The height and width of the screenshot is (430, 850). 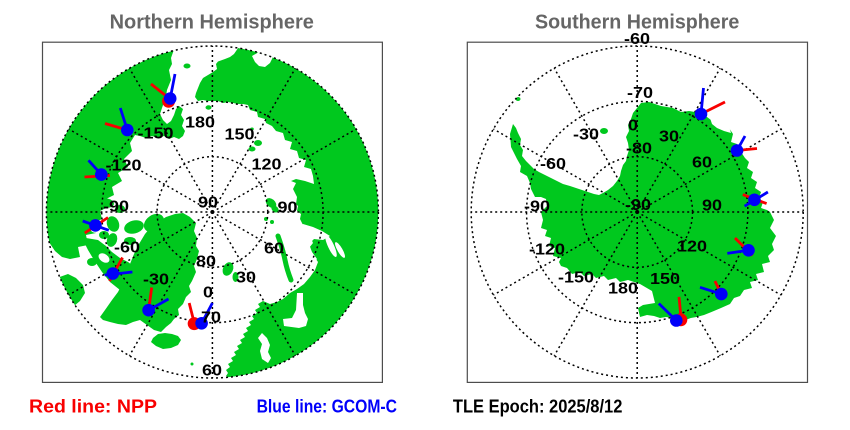 What do you see at coordinates (640, 93) in the screenshot?
I see `svg-text: -70` at bounding box center [640, 93].